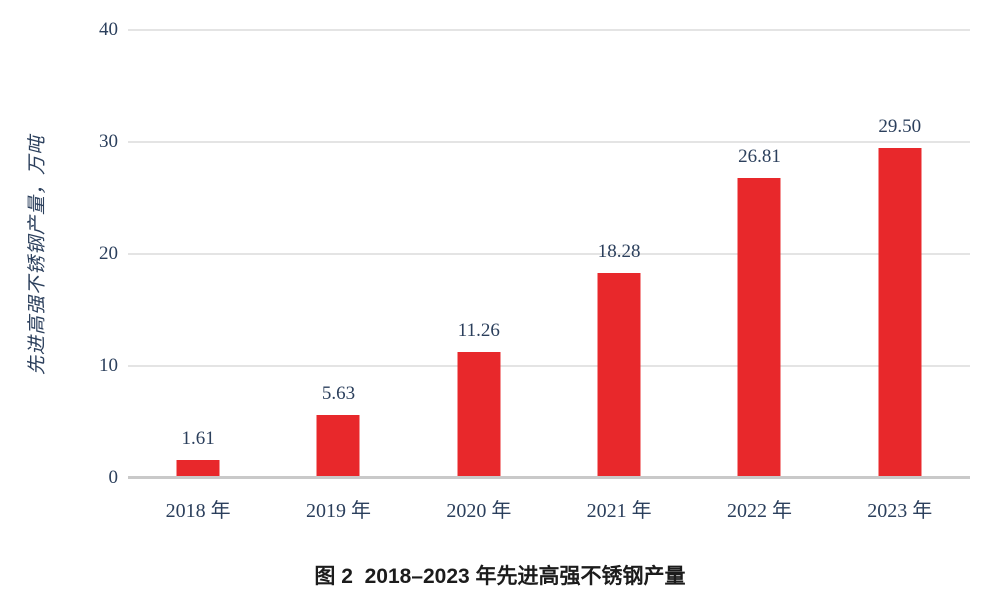 The width and height of the screenshot is (1000, 606). I want to click on y-tick-label: 0, so click(113, 477).